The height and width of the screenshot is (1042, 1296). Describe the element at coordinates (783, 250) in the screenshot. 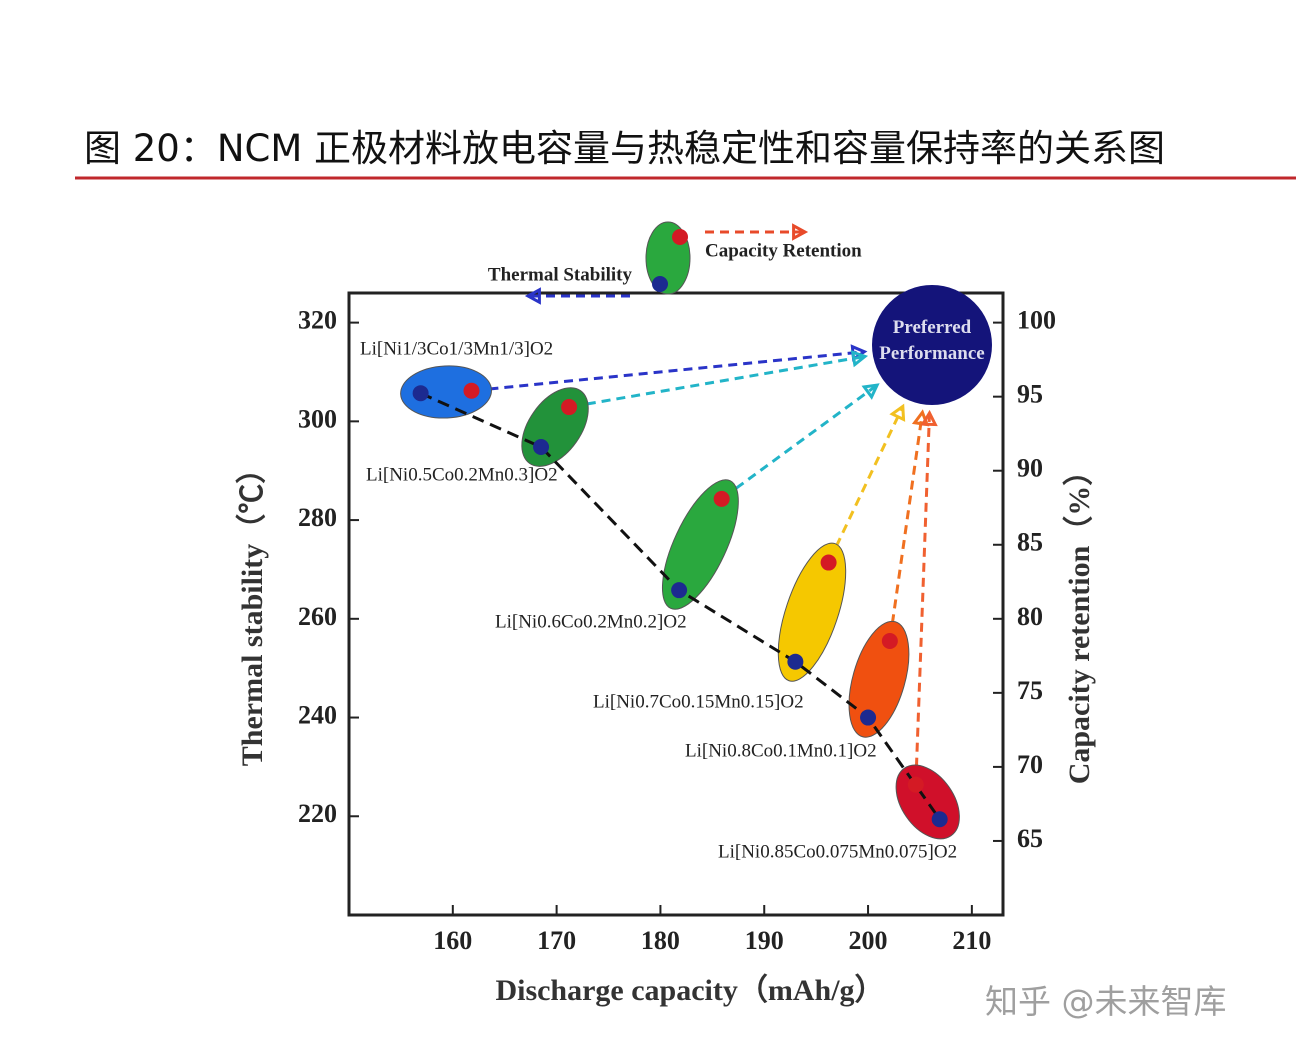

I see `legend-label: Capacity Retention` at that location.